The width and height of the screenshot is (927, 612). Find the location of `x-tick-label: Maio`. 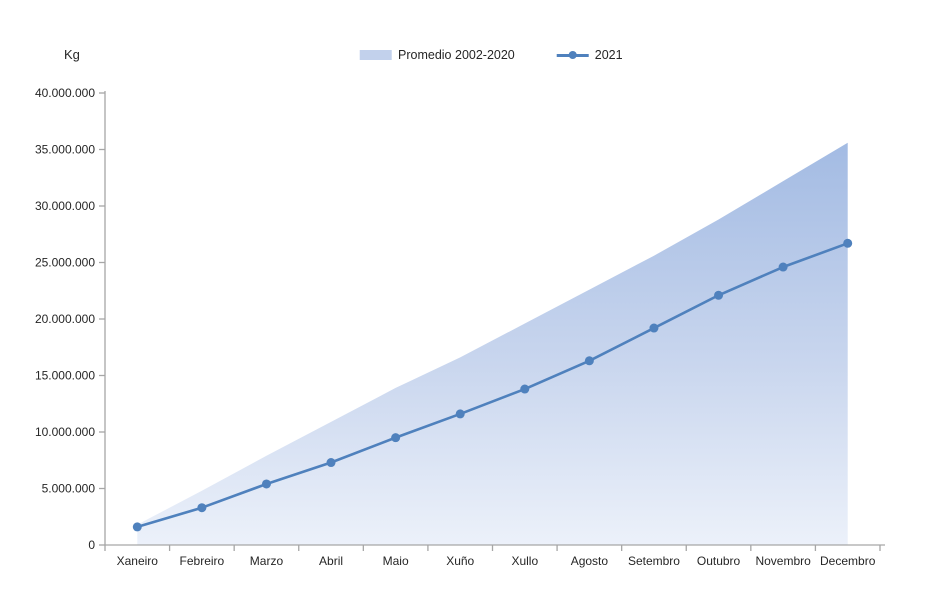

x-tick-label: Maio is located at coordinates (396, 561).